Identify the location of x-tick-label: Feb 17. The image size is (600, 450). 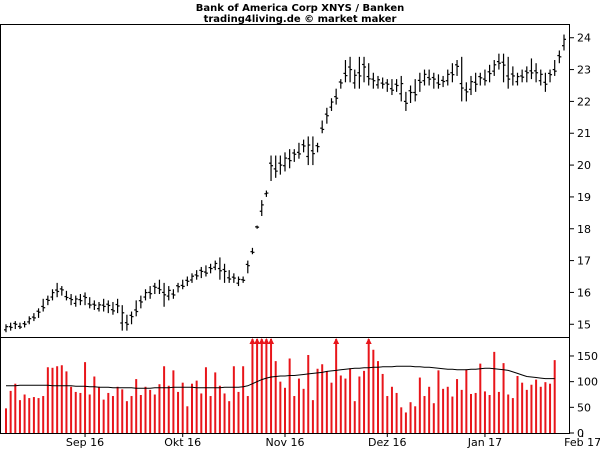
(582, 442).